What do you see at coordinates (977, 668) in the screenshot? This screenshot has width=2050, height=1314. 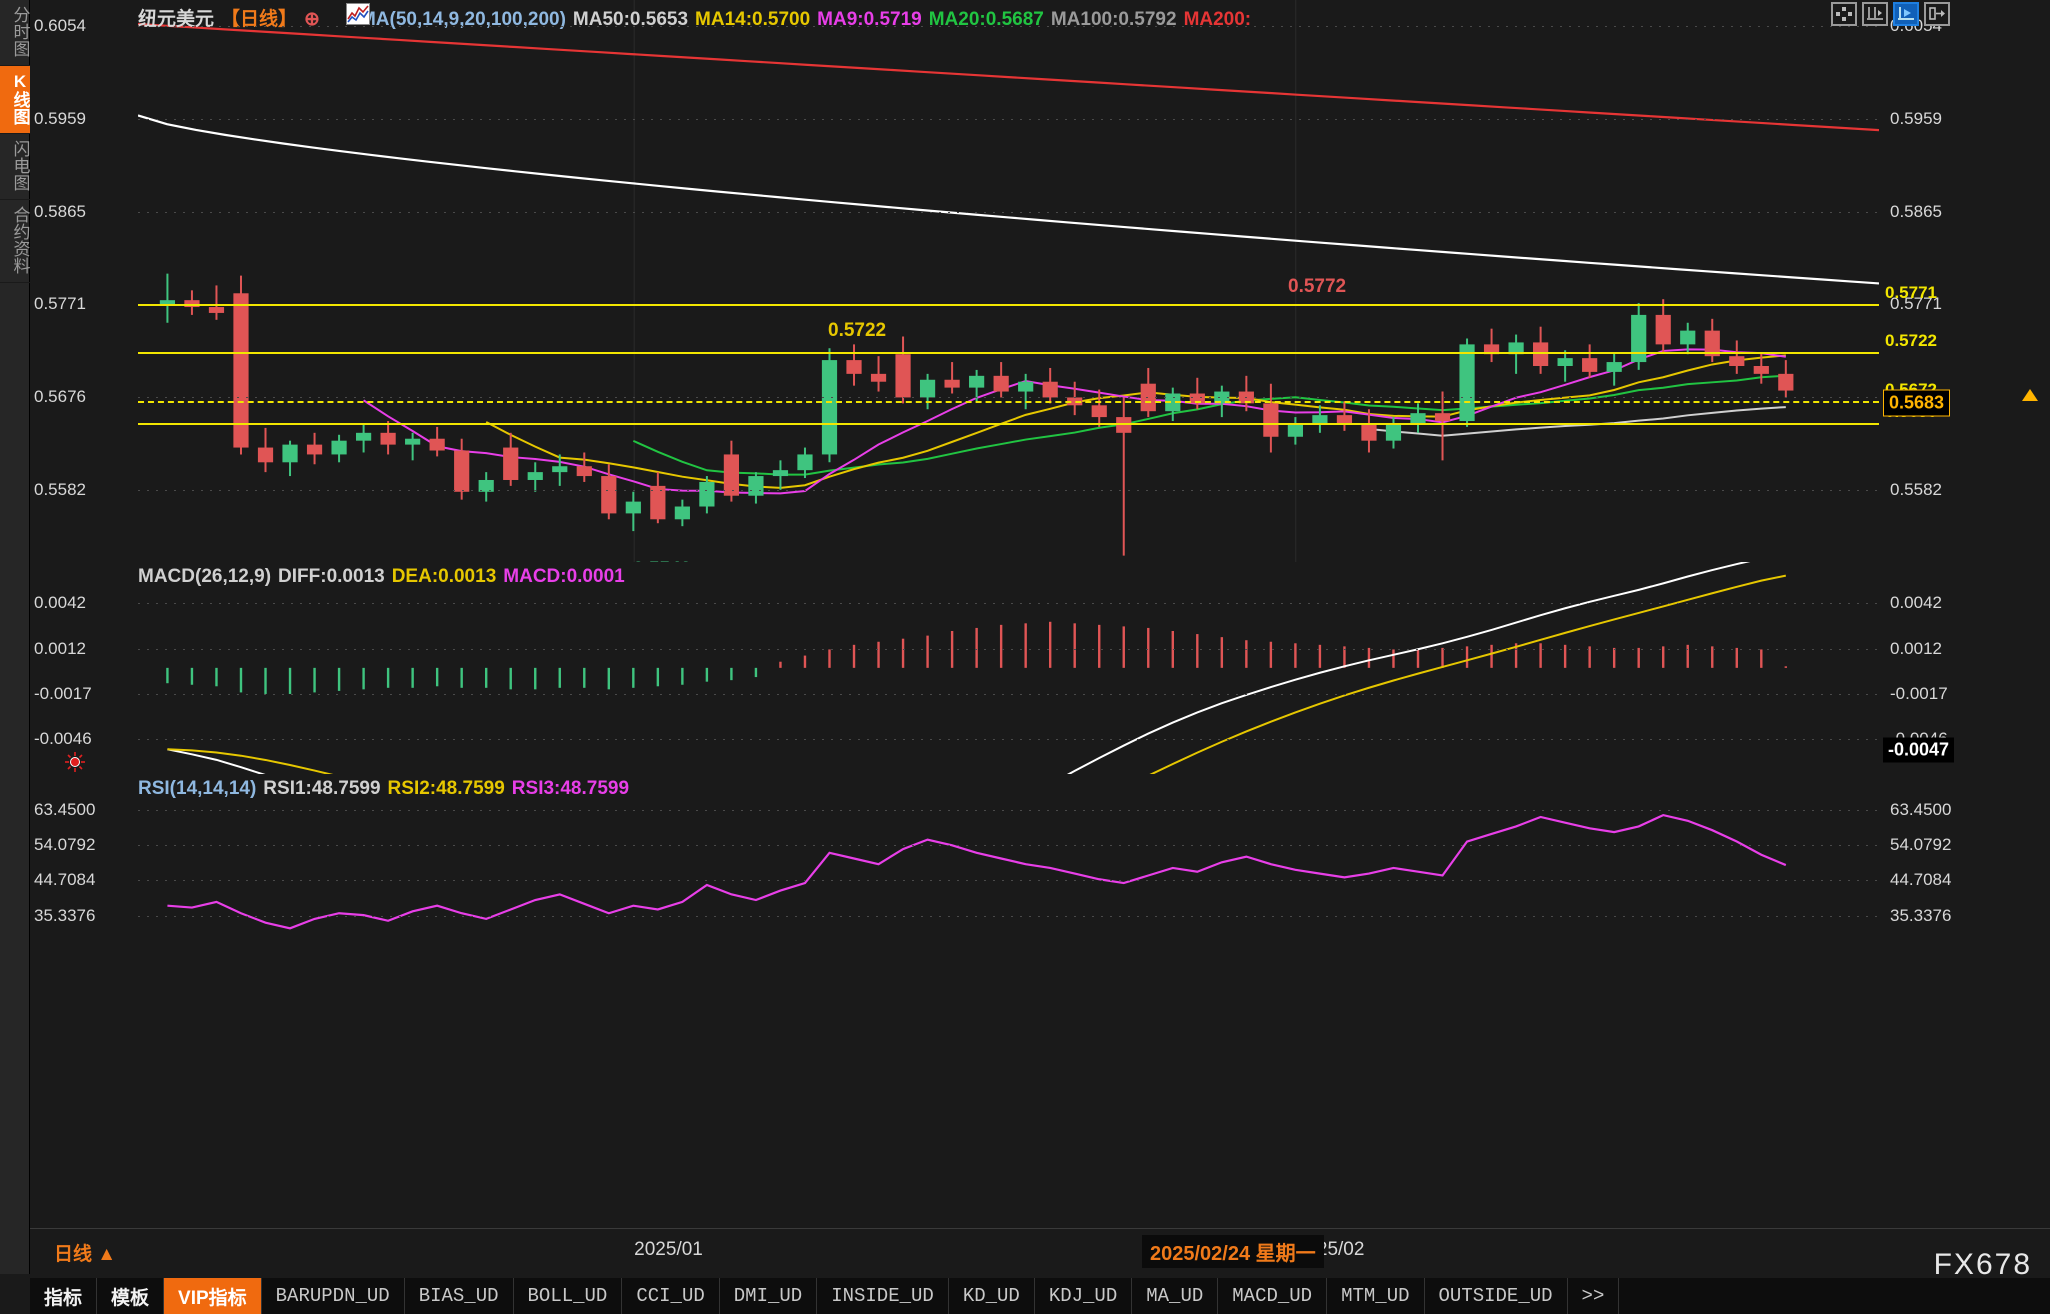 I see `macd-svg` at bounding box center [977, 668].